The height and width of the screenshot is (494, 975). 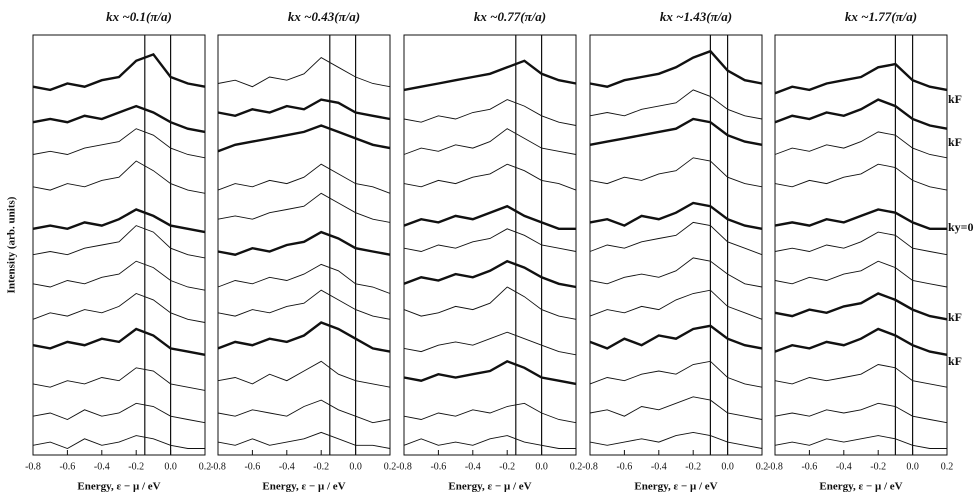 I want to click on panel-title: kx ~0.1(π/a), so click(x=139, y=16).